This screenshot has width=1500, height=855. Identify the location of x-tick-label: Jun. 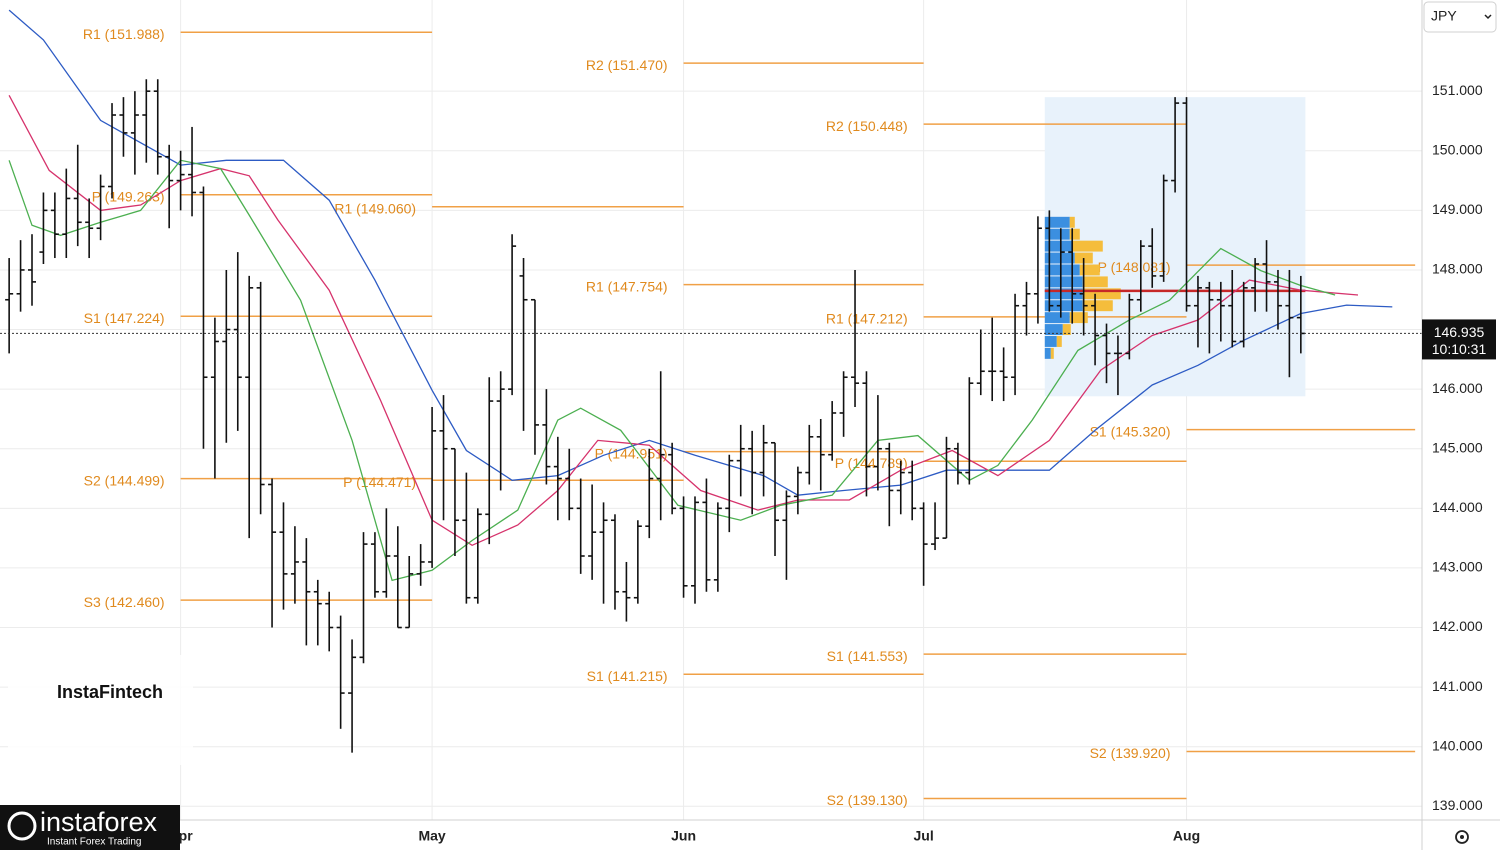
(683, 836).